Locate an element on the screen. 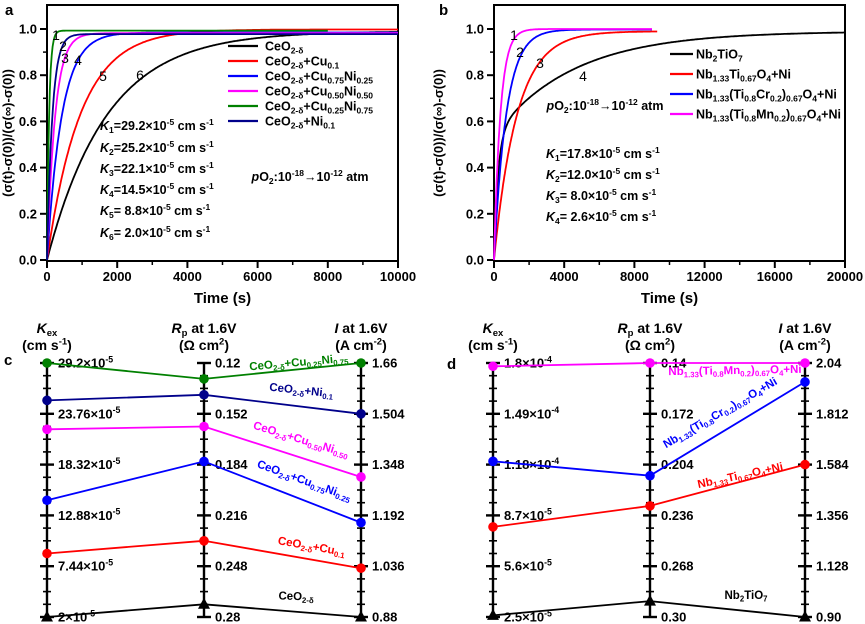  rate-constant-text: K6= 2.0×10-5 cm s-1 is located at coordinates (155, 233).